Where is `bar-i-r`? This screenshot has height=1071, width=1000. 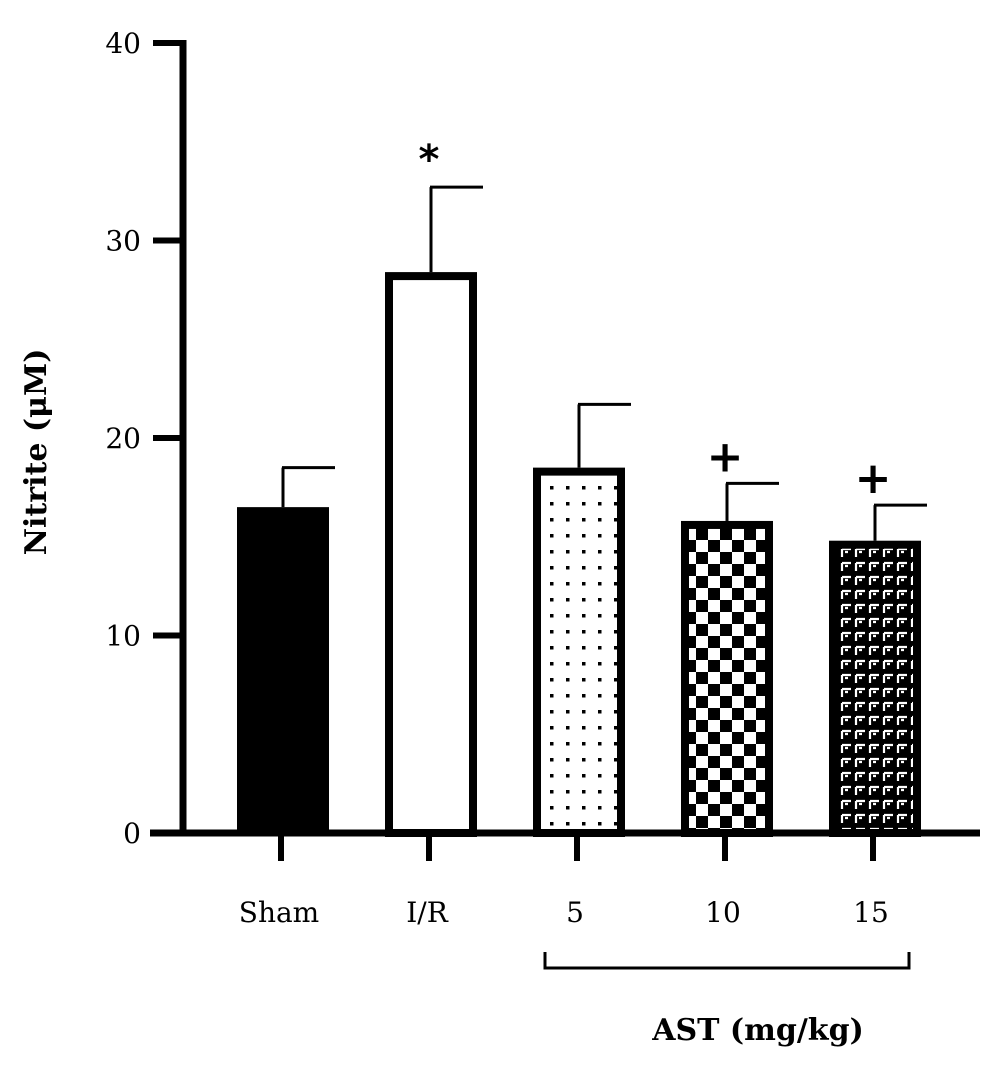
bar-i-r is located at coordinates (431, 555).